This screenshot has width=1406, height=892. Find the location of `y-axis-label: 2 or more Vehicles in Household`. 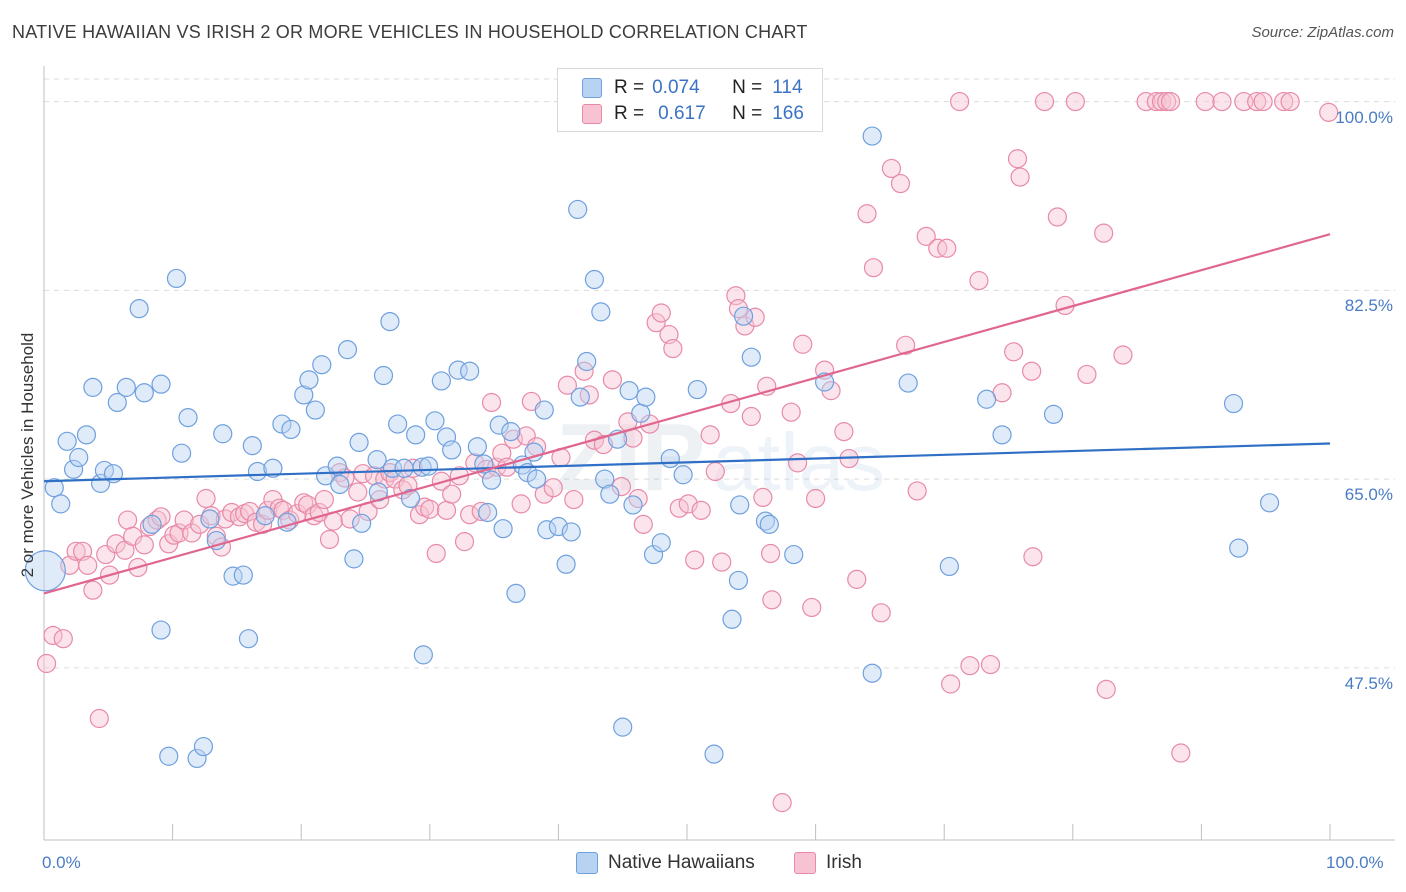

y-axis-label: 2 or more Vehicles in Household is located at coordinates (27, 455).